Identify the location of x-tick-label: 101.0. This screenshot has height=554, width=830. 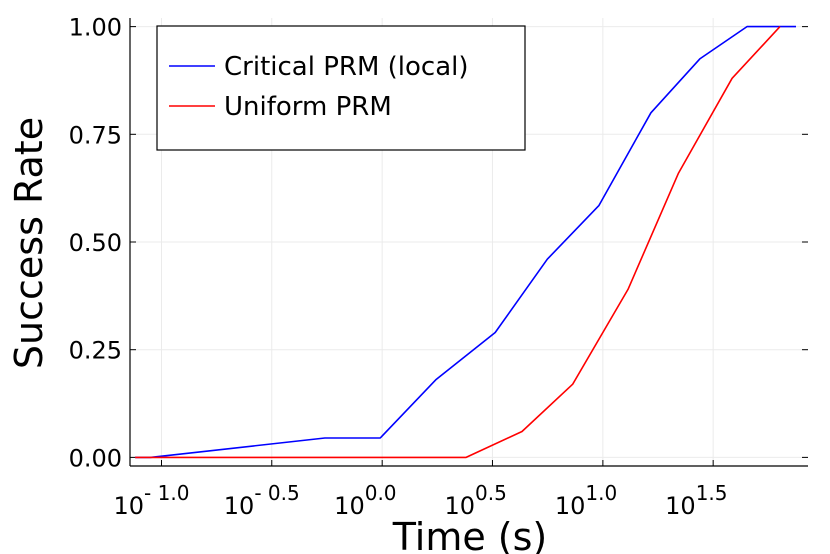
(586, 500).